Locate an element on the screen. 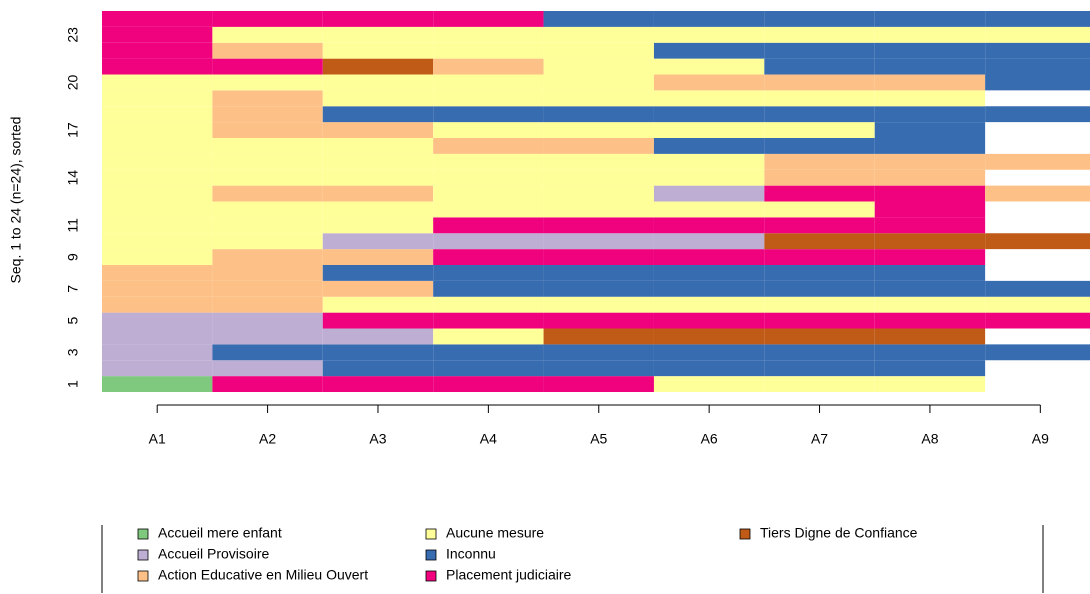 The height and width of the screenshot is (594, 1090). y-tick-label: 20 is located at coordinates (73, 82).